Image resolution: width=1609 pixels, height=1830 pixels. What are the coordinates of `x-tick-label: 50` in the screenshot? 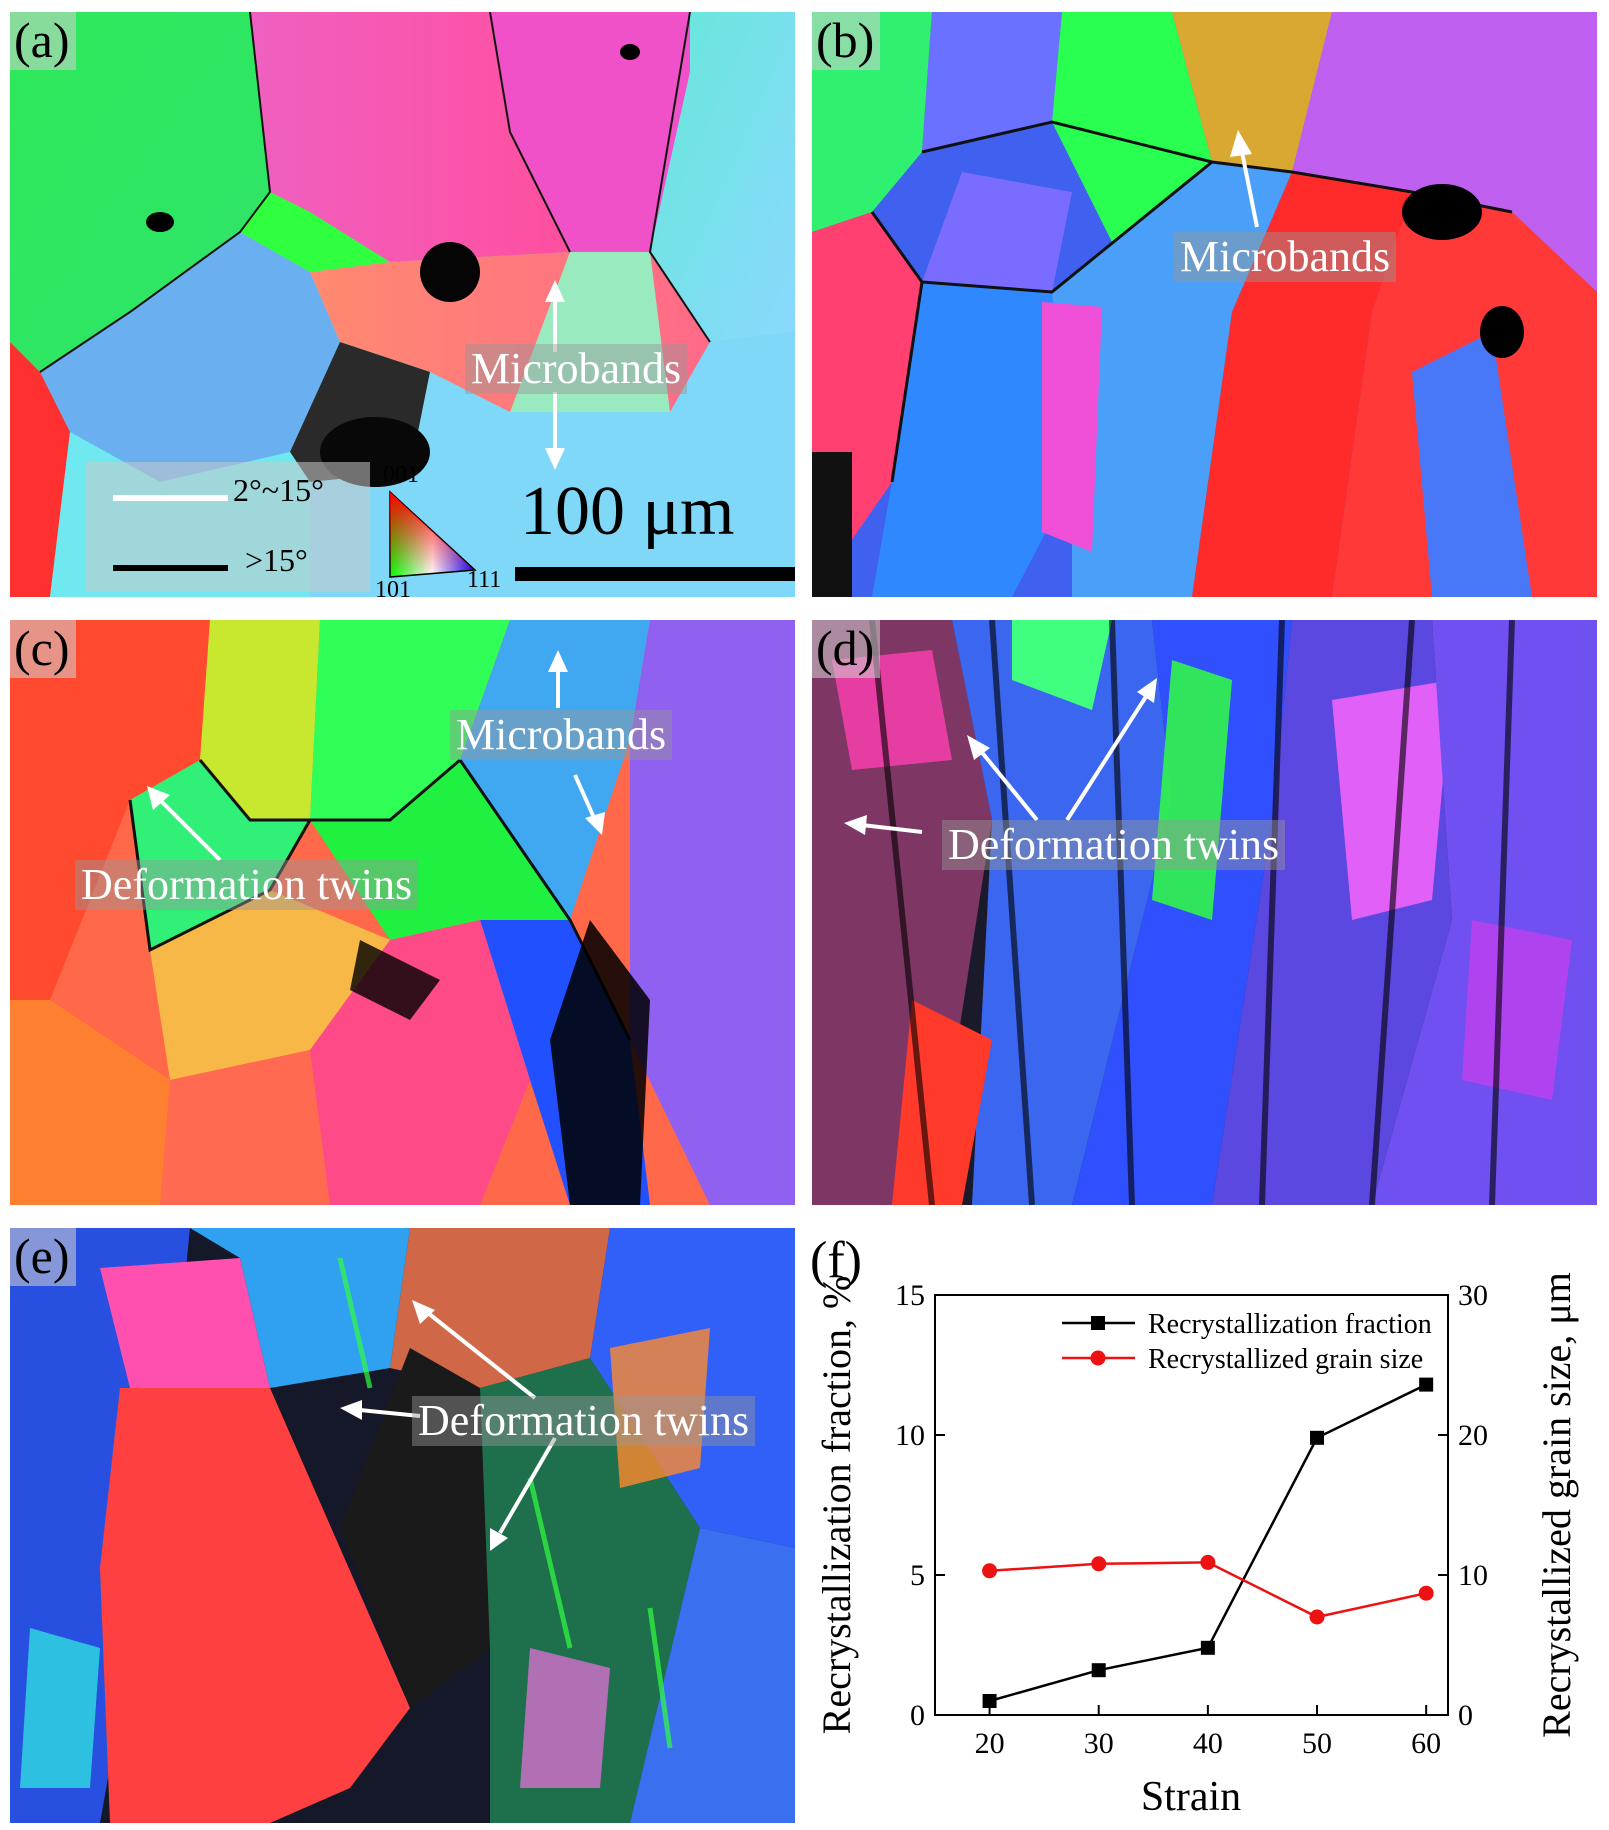 It's located at (1317, 1743).